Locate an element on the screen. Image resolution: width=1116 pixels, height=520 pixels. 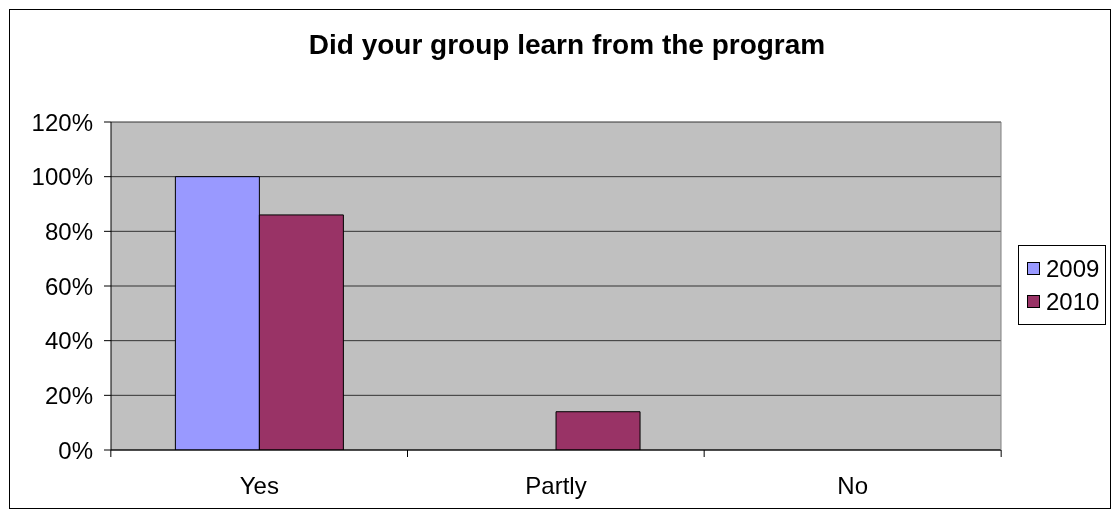
chart-title: Did your group learn from the program is located at coordinates (567, 45).